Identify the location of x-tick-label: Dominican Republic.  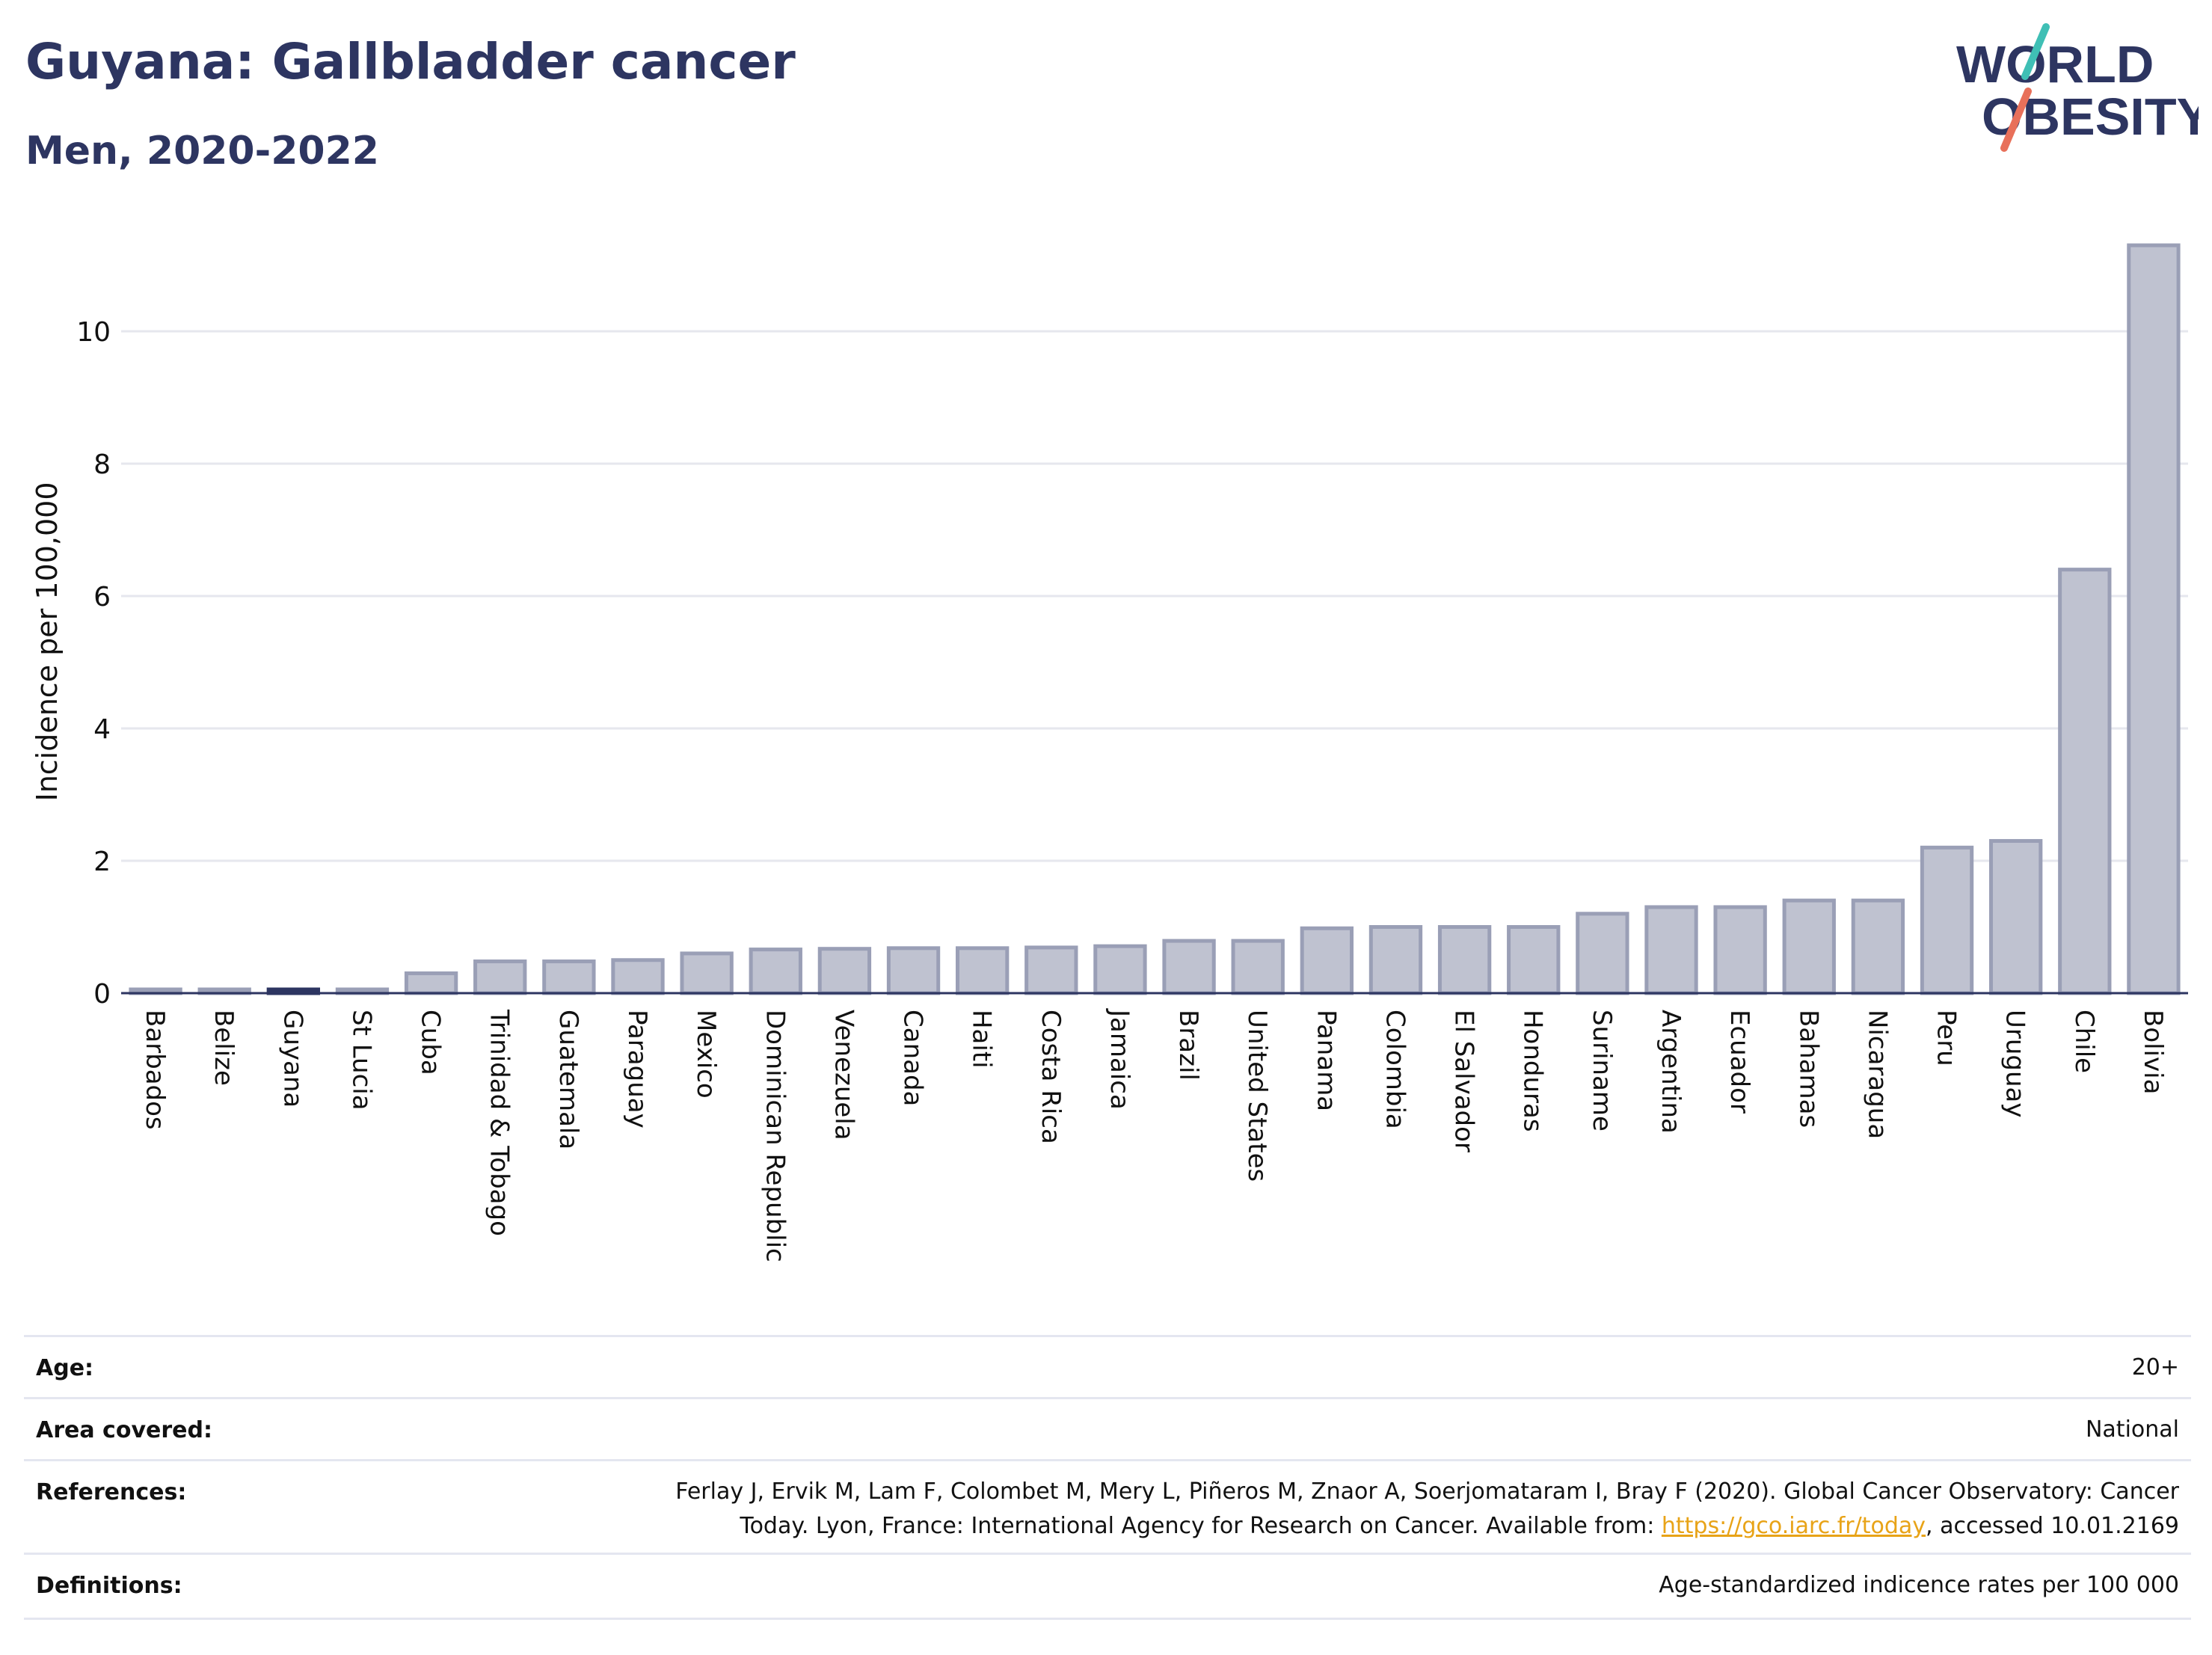
(775, 1136).